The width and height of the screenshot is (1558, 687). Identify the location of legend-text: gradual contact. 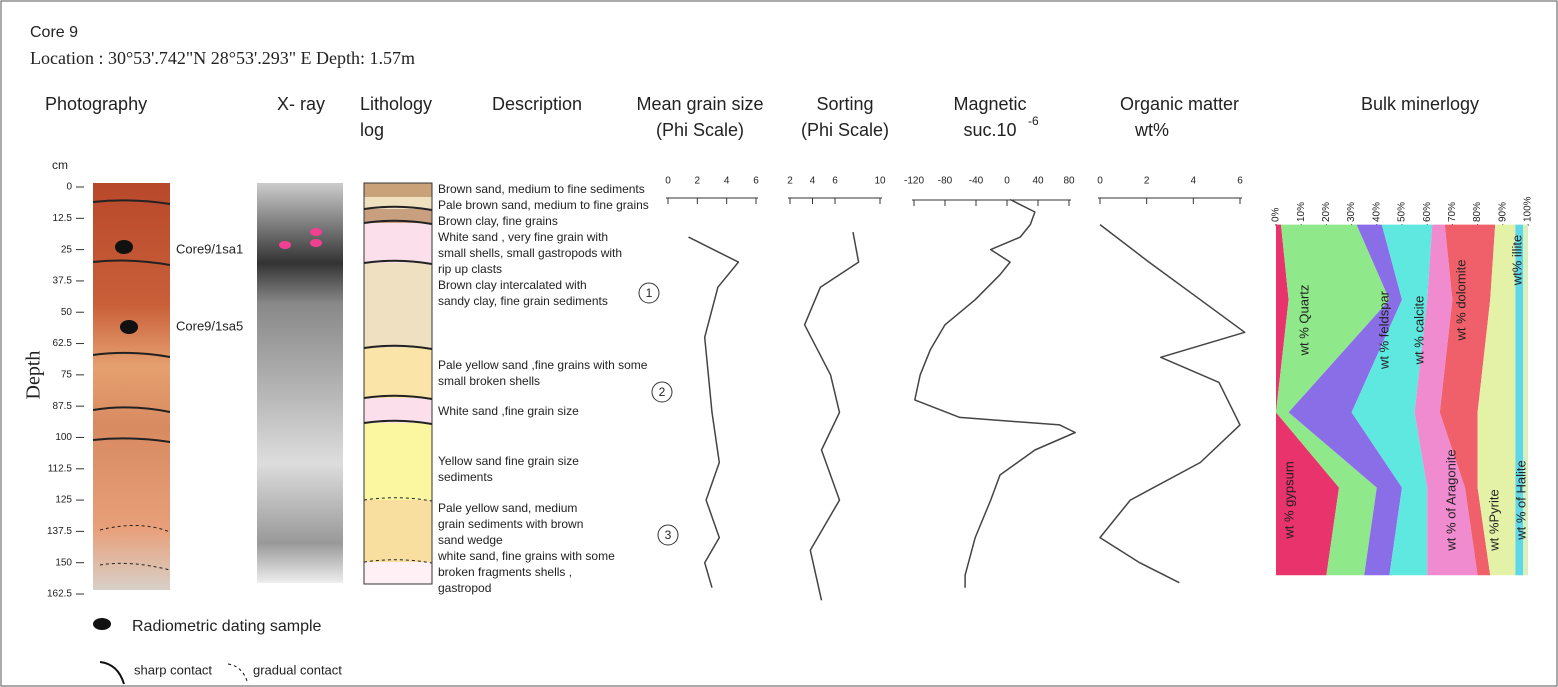
(297, 669).